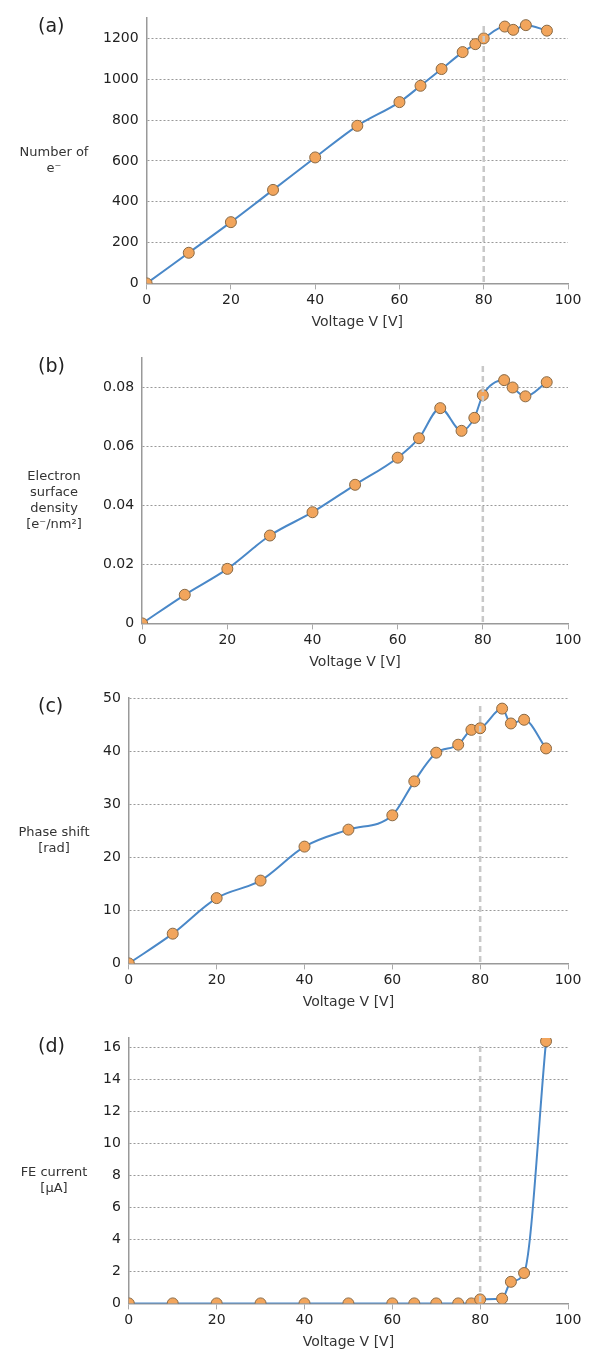 This screenshot has height=1360, width=595. Describe the element at coordinates (125, 200) in the screenshot. I see `y-tick-label: 400` at that location.